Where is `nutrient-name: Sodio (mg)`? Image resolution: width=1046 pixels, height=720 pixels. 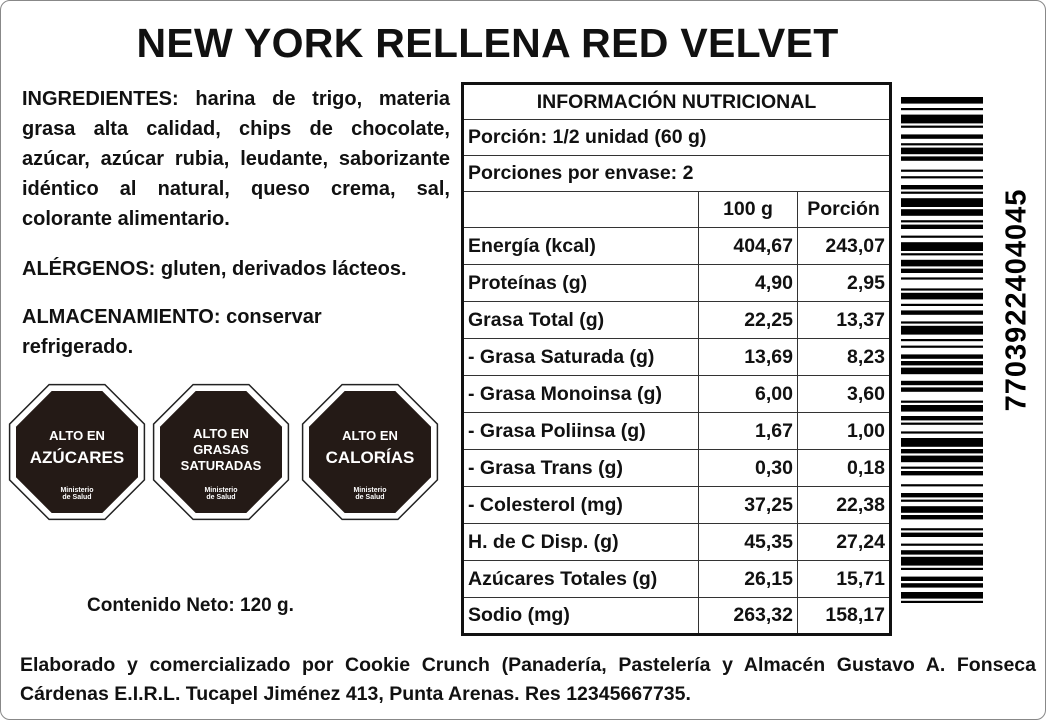
nutrient-name: Sodio (mg) is located at coordinates (580, 616).